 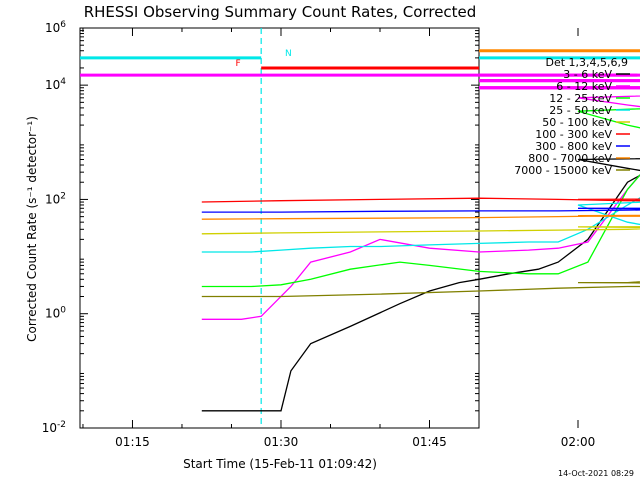 I want to click on legend-entry: 12 - 25 keV, so click(x=580, y=98).